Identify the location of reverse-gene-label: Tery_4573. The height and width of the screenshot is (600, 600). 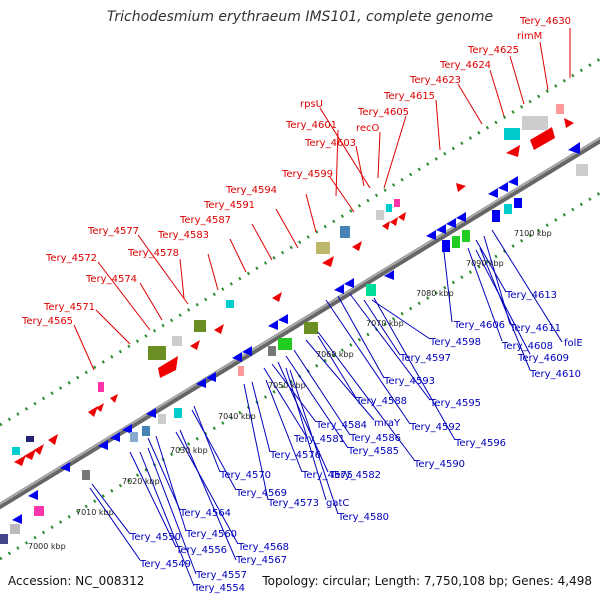
(293, 503).